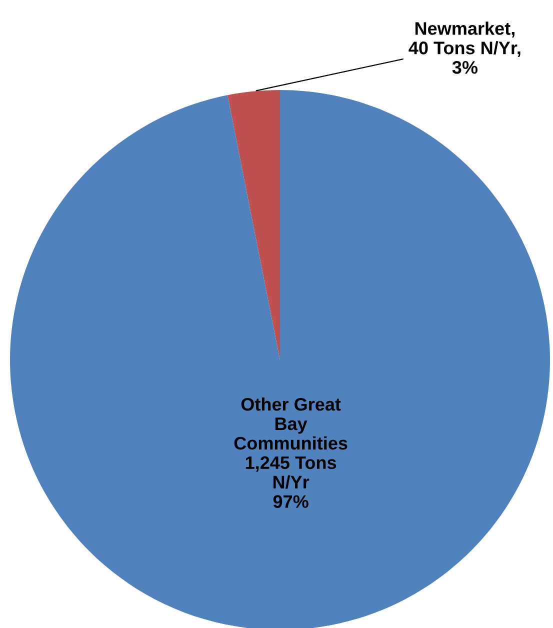 The height and width of the screenshot is (628, 553). I want to click on slice-label: Newmarket, 40 Tons N/Yr, 3%, so click(464, 48).